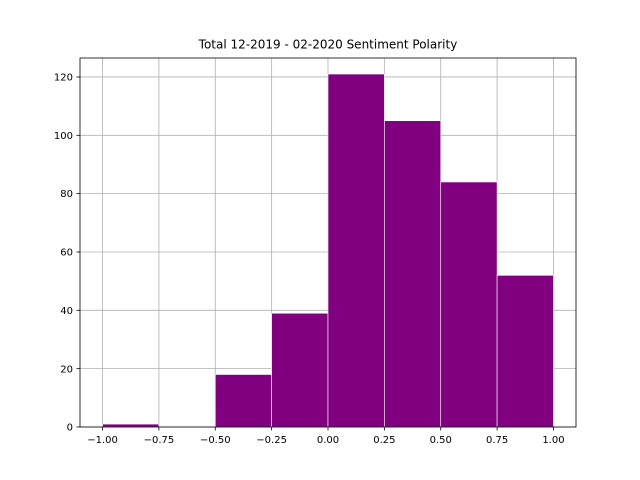  I want to click on y-tick-label: 20, so click(66, 369).